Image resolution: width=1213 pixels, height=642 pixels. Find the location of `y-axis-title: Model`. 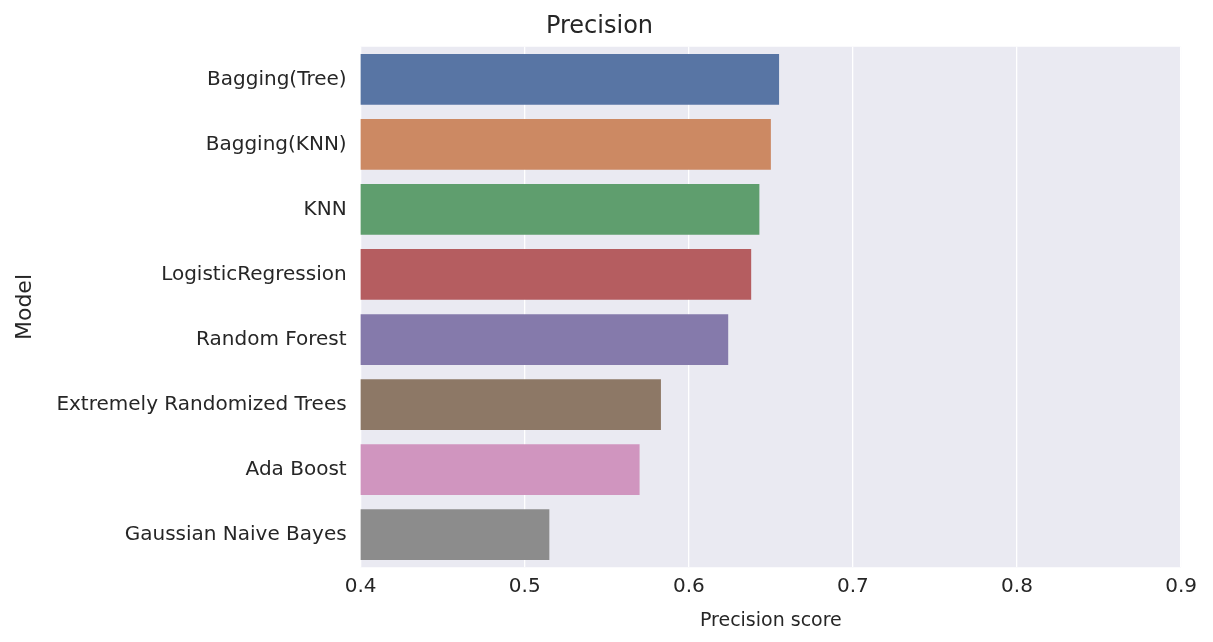

y-axis-title: Model is located at coordinates (23, 307).